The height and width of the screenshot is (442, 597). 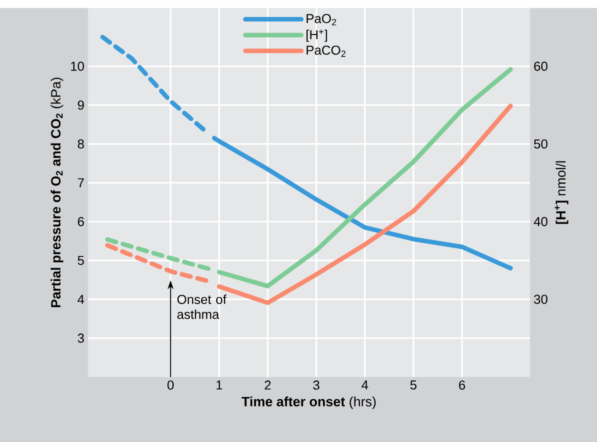 I want to click on y2-tick-label: 50, so click(x=541, y=144).